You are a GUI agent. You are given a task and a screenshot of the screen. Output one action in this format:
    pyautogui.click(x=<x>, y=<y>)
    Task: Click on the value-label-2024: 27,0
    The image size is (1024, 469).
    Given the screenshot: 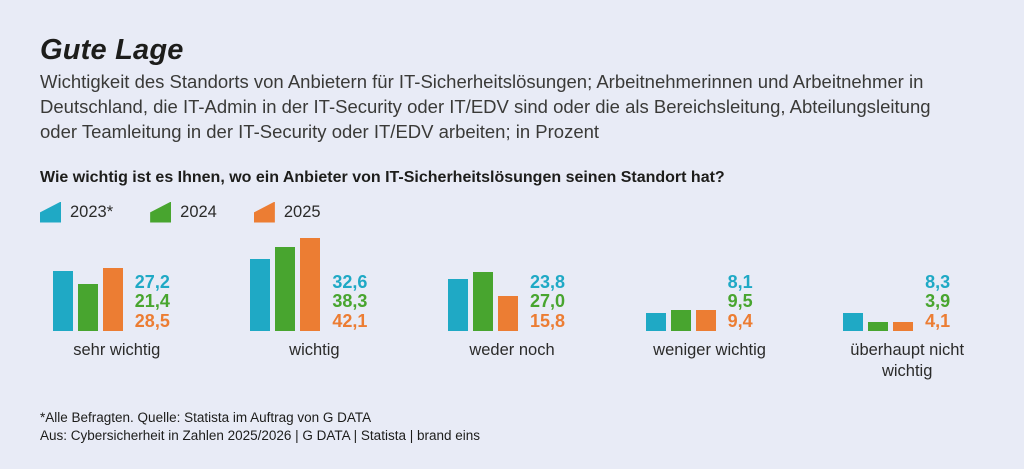 What is the action you would take?
    pyautogui.click(x=547, y=301)
    